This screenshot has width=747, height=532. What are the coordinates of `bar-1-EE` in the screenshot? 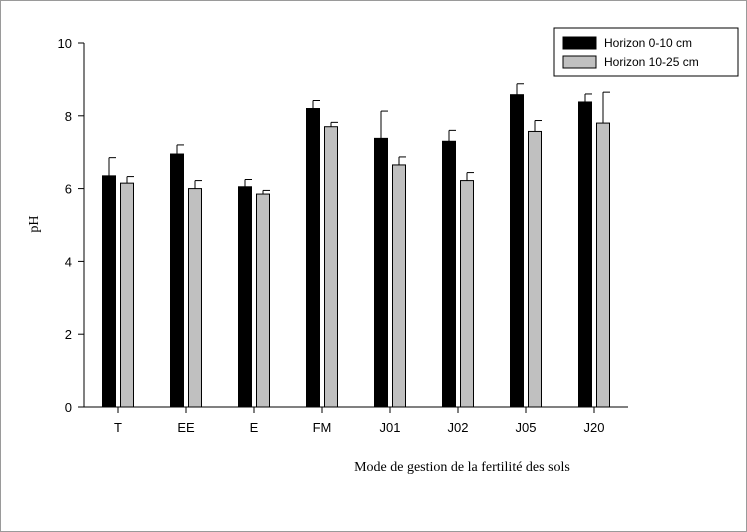 It's located at (195, 298).